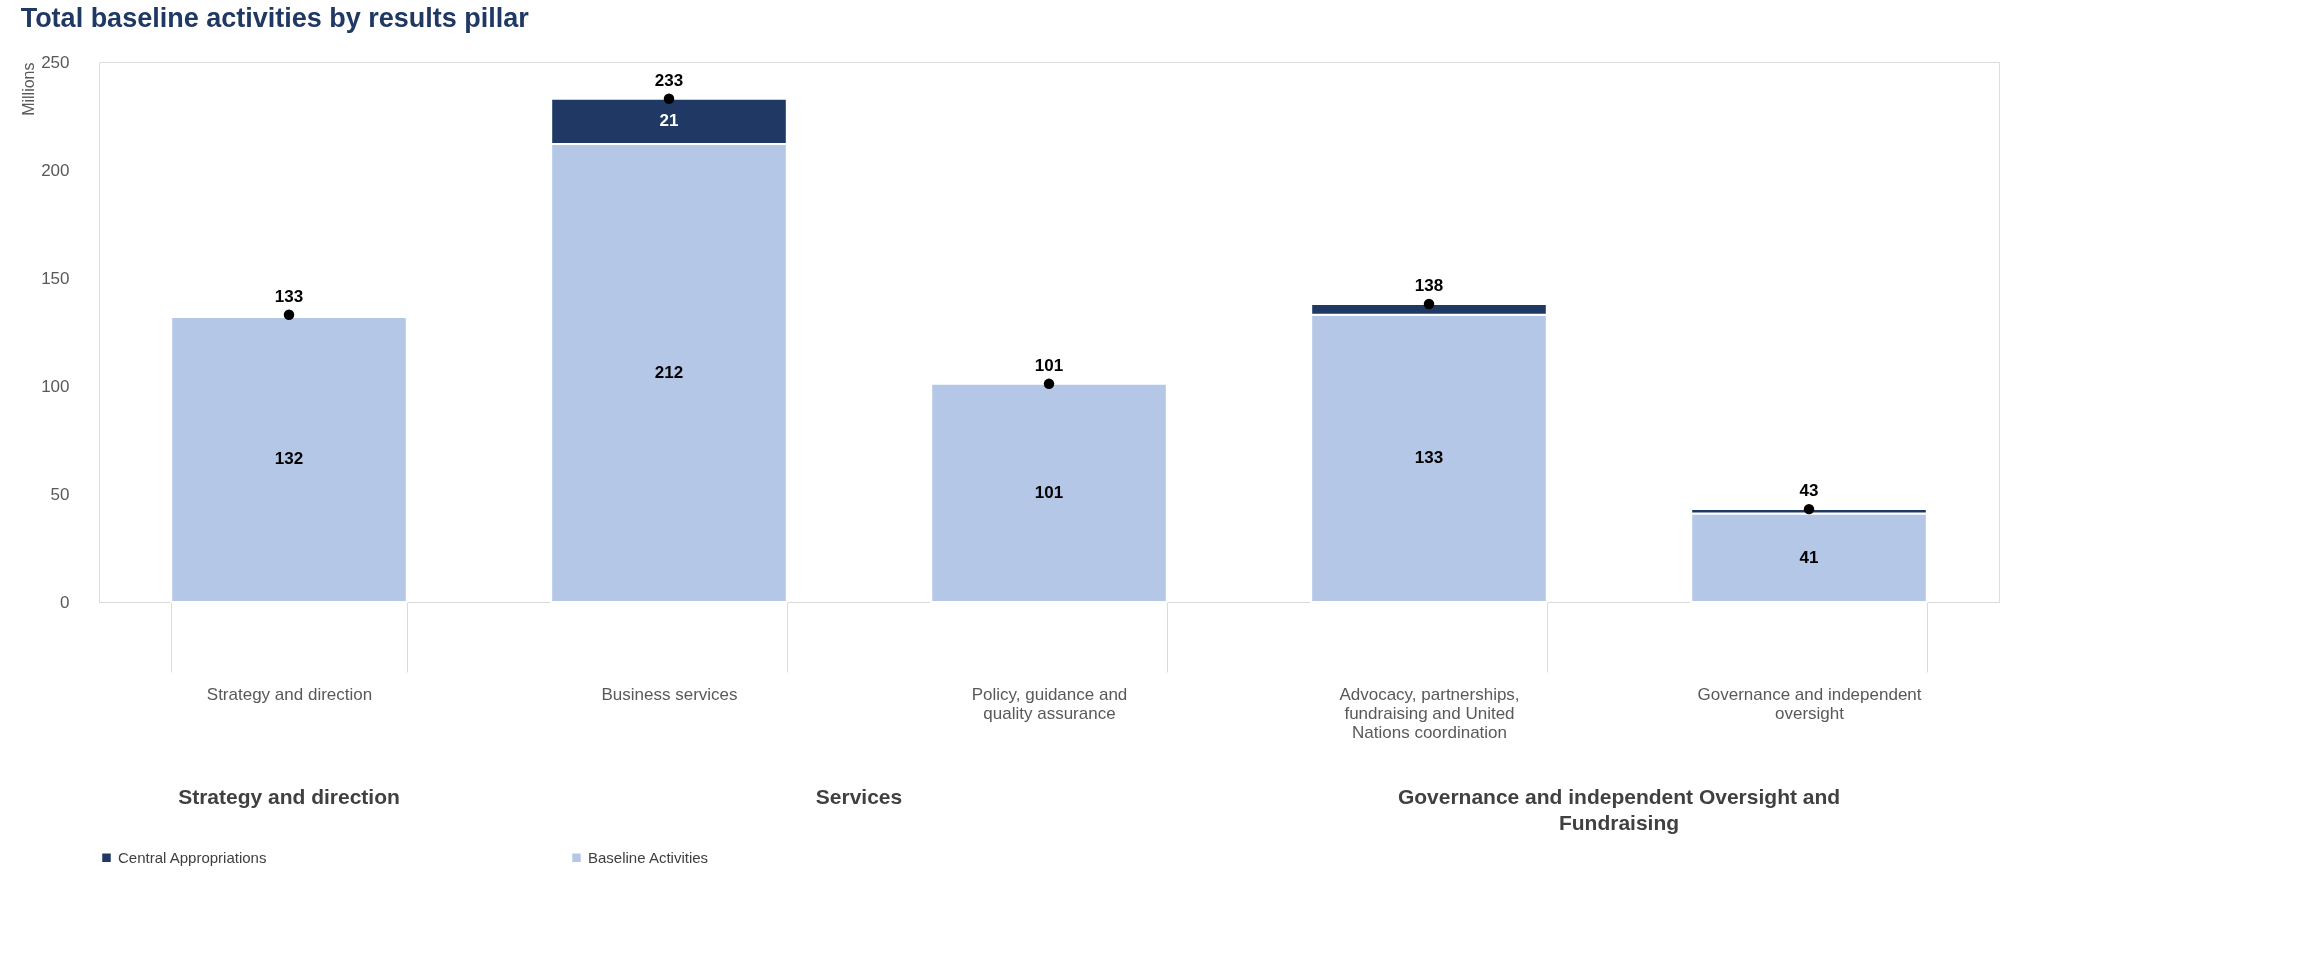 The height and width of the screenshot is (956, 2298). I want to click on x-tick-label: Policy, guidance and quality assurance, so click(1049, 703).